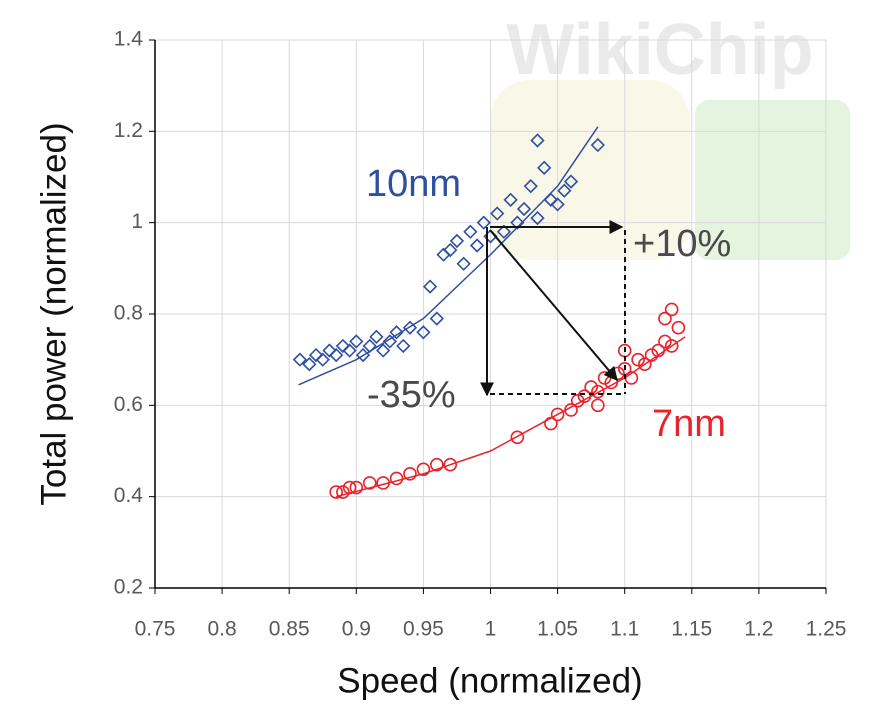 This screenshot has height=728, width=876. Describe the element at coordinates (489, 680) in the screenshot. I see `x-axis-title: Speed (normalized)` at that location.